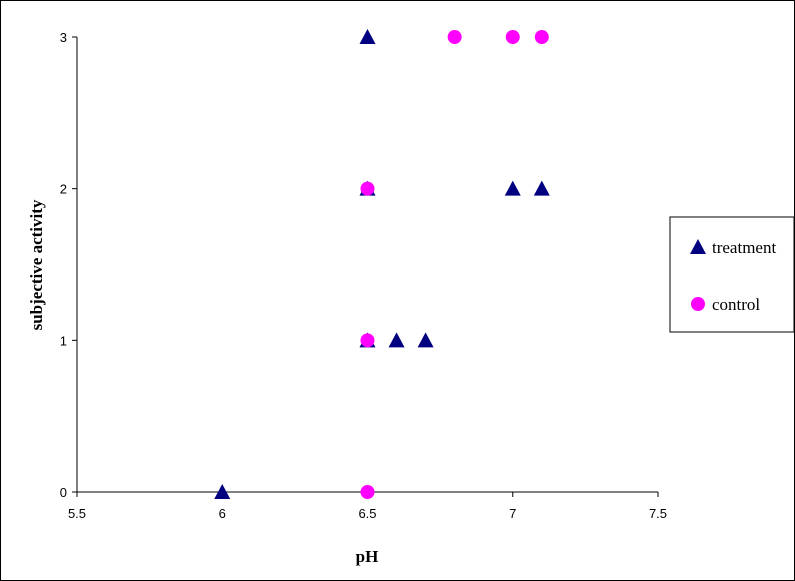  What do you see at coordinates (698, 304) in the screenshot?
I see `control-legend-marker` at bounding box center [698, 304].